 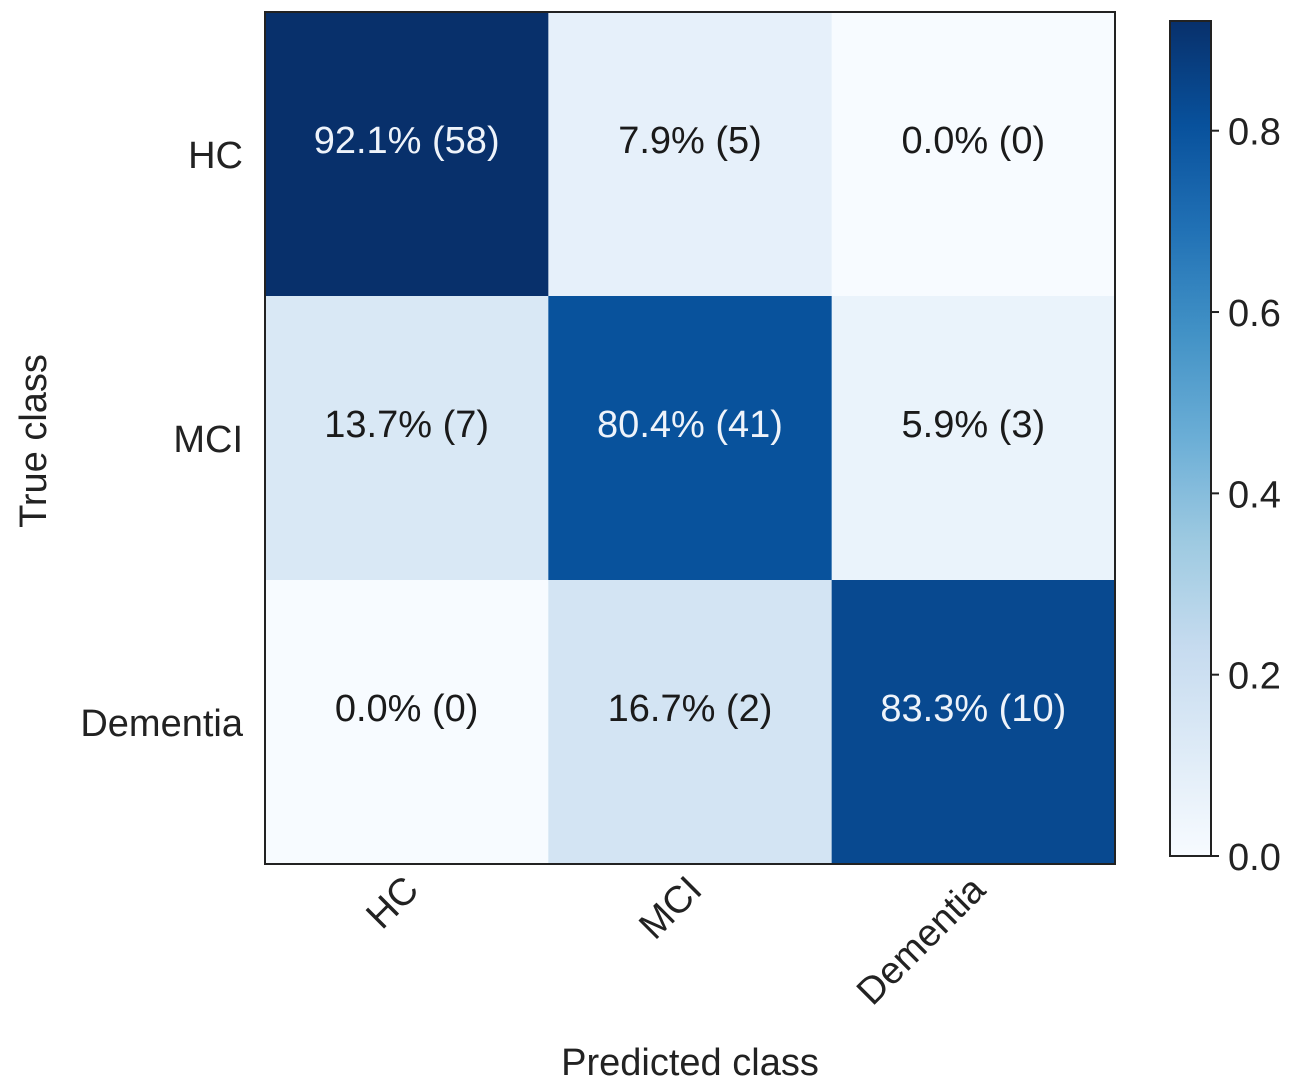 I want to click on y-tick-label-2: Dementia, so click(x=161, y=724).